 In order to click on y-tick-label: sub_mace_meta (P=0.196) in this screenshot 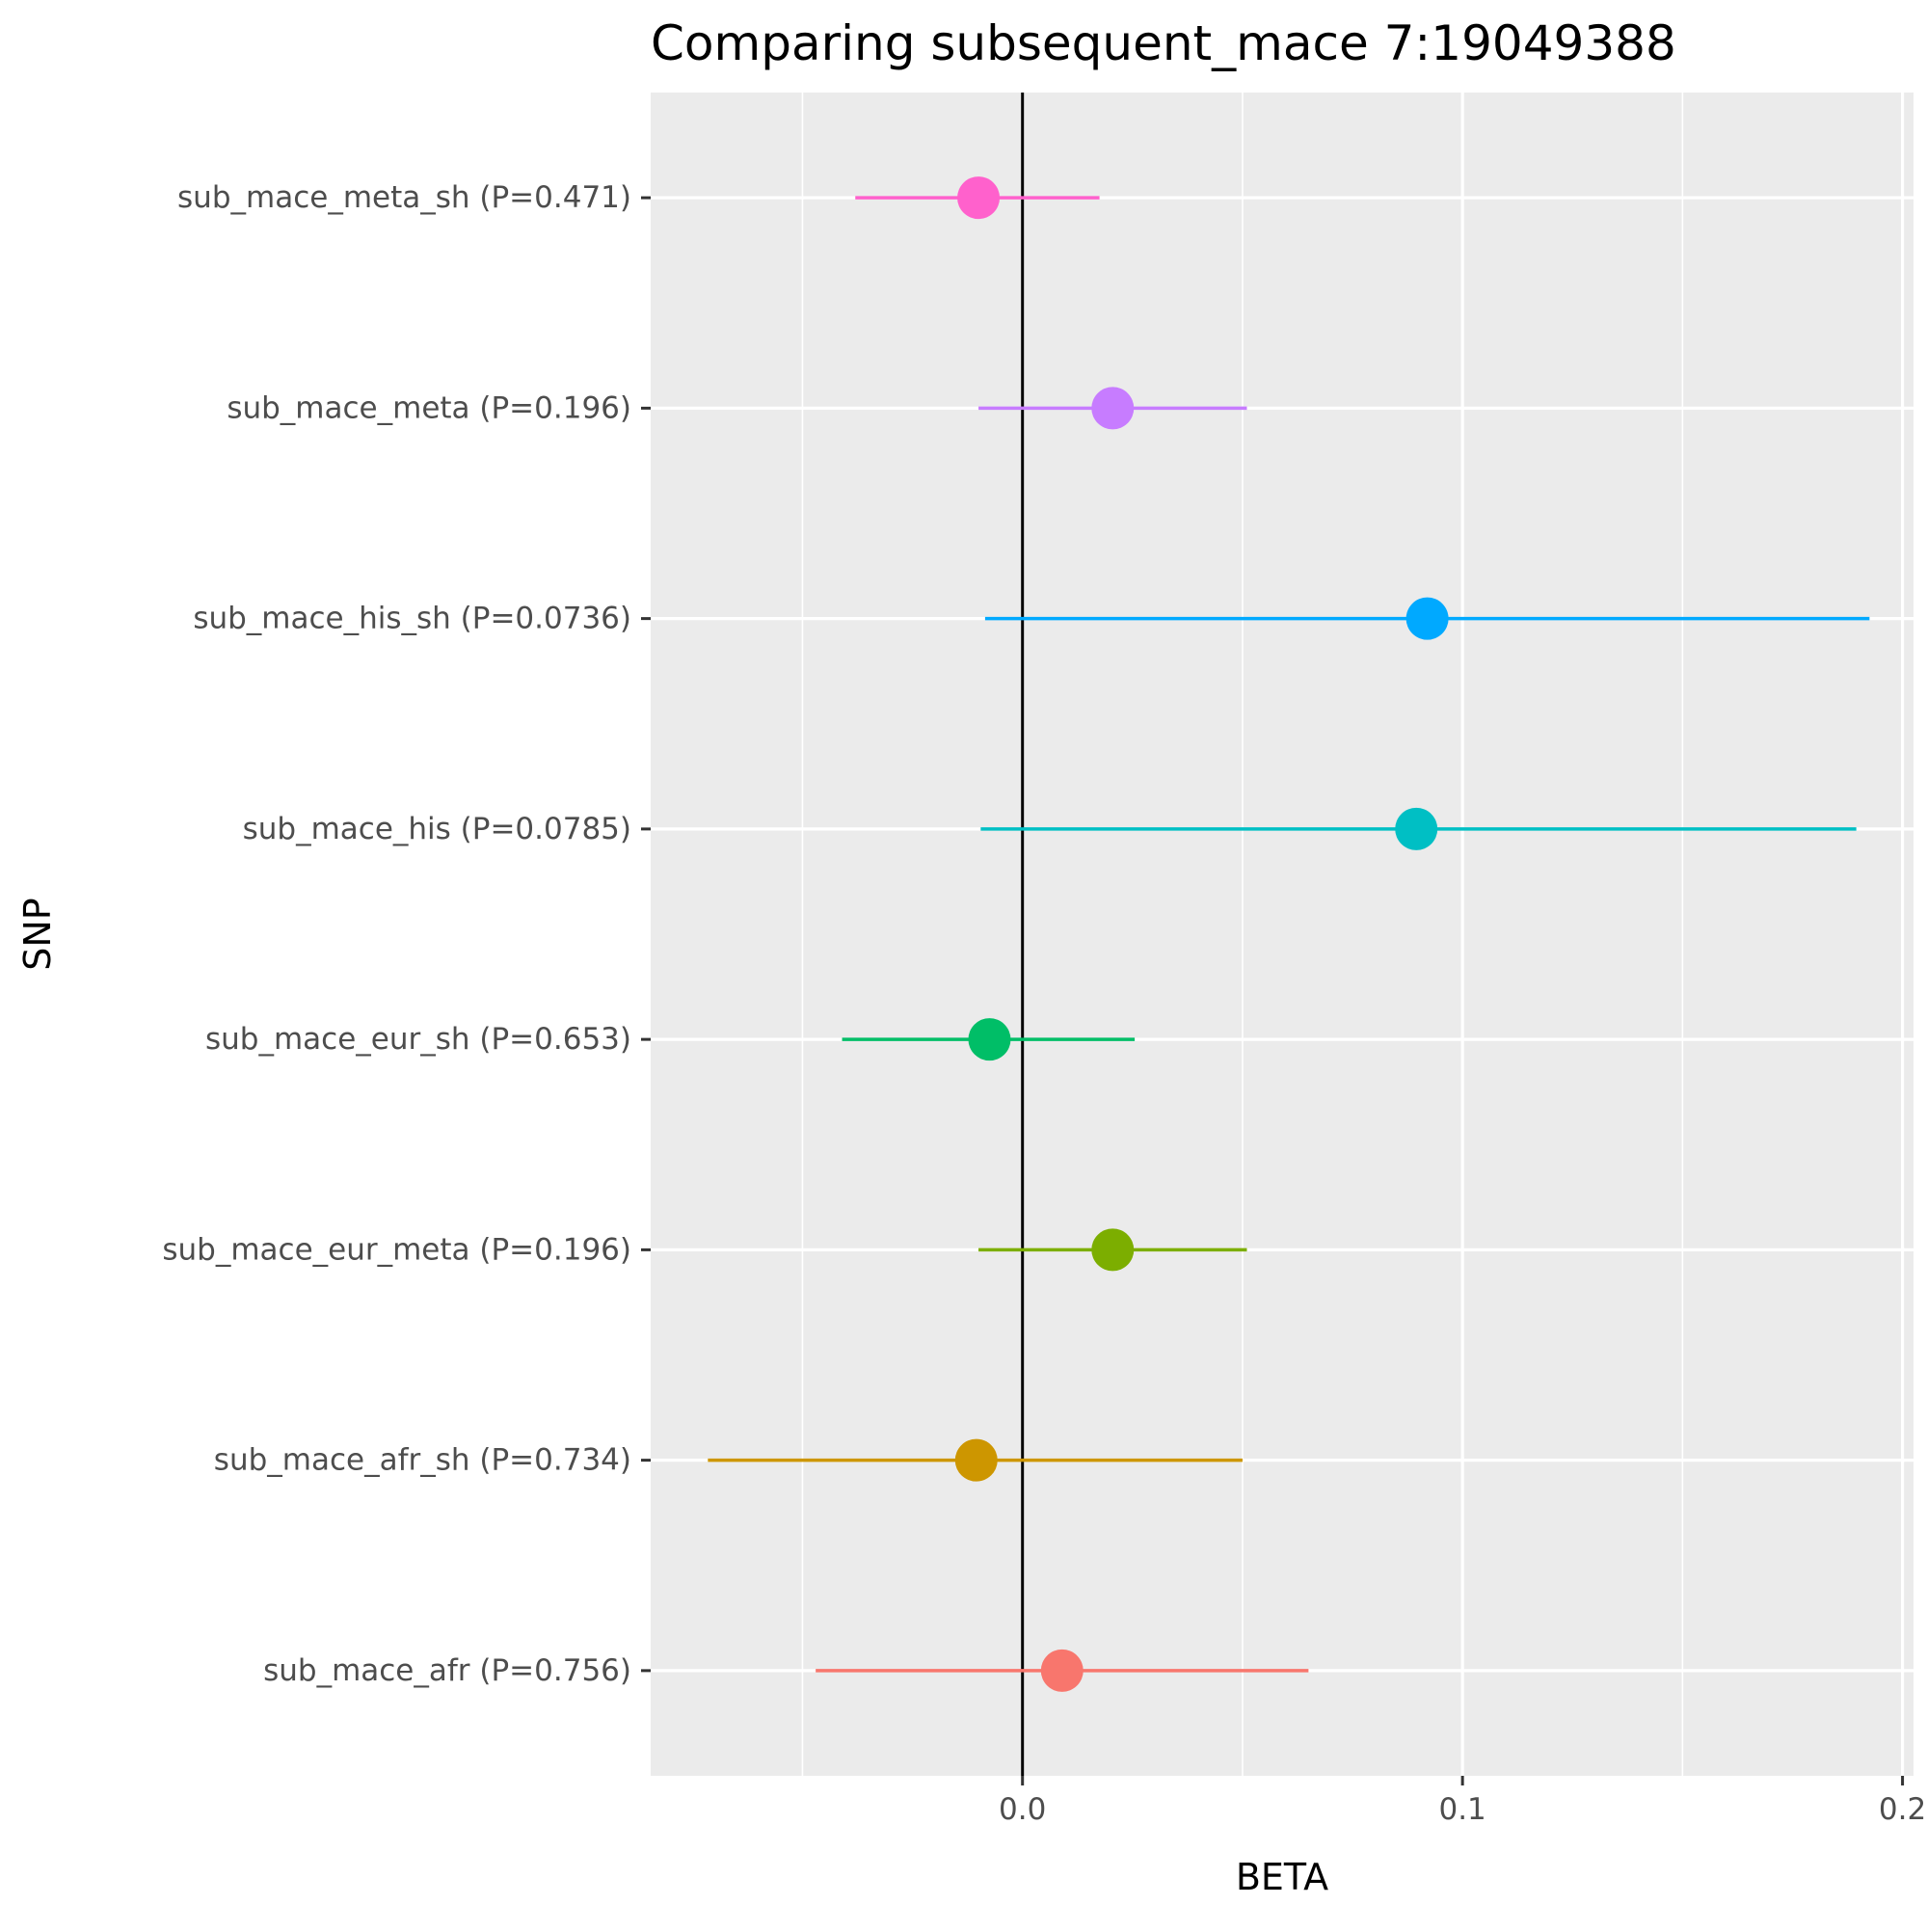, I will do `click(429, 408)`.